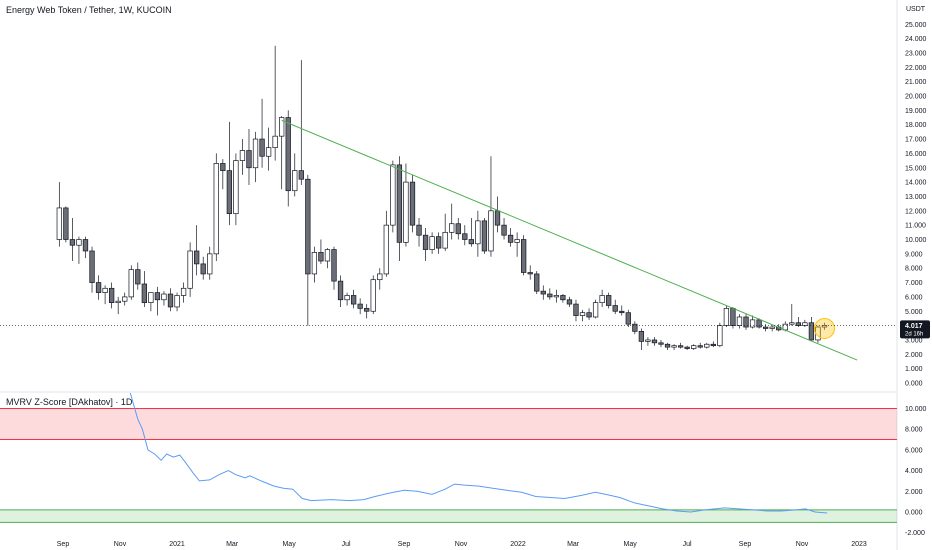 The height and width of the screenshot is (550, 932). What do you see at coordinates (232, 544) in the screenshot?
I see `time-tick-label: Mar` at bounding box center [232, 544].